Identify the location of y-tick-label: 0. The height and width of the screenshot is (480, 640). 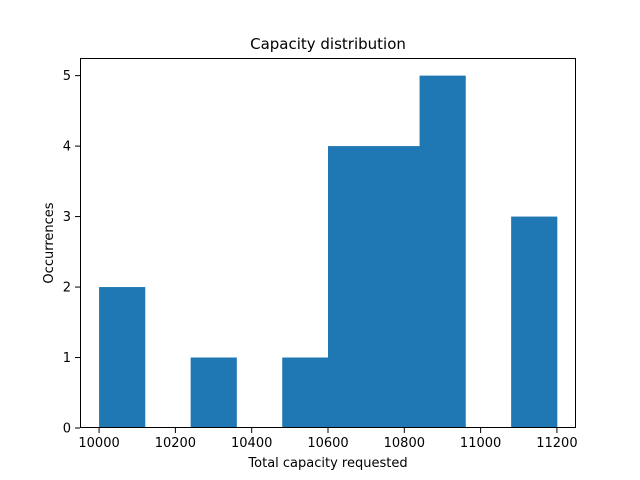
(67, 429).